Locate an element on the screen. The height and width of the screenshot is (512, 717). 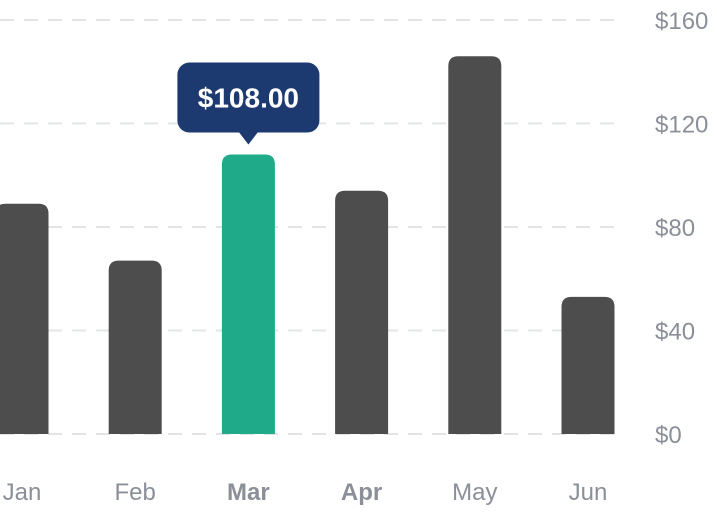
bar-may is located at coordinates (475, 245).